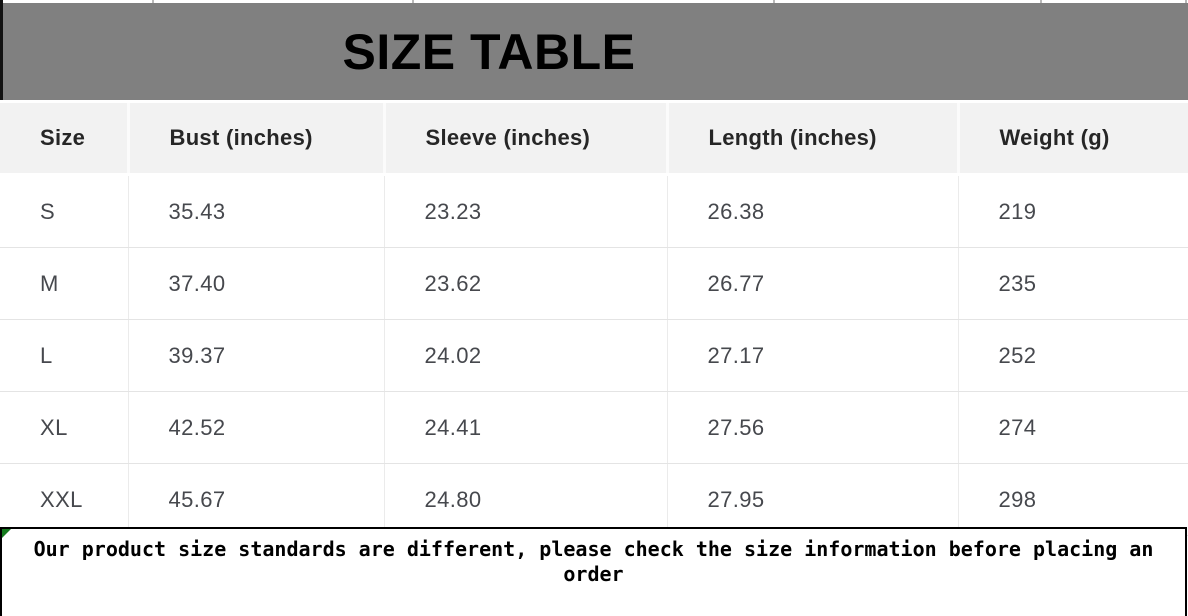 This screenshot has width=1188, height=616. What do you see at coordinates (64, 355) in the screenshot?
I see `cell-size: L` at bounding box center [64, 355].